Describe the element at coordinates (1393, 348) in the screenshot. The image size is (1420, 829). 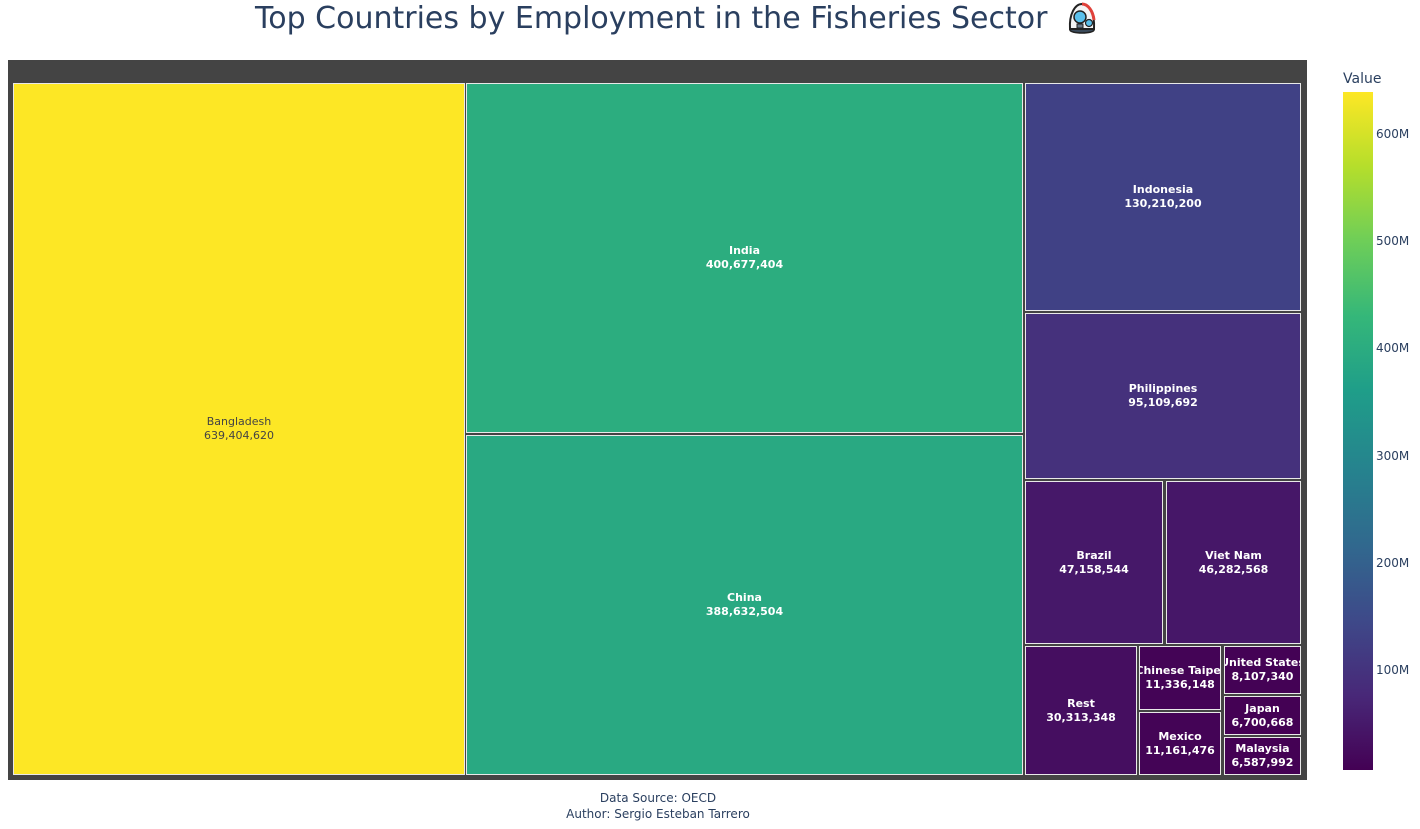
I see `colorbar-tick-label: 400M` at that location.